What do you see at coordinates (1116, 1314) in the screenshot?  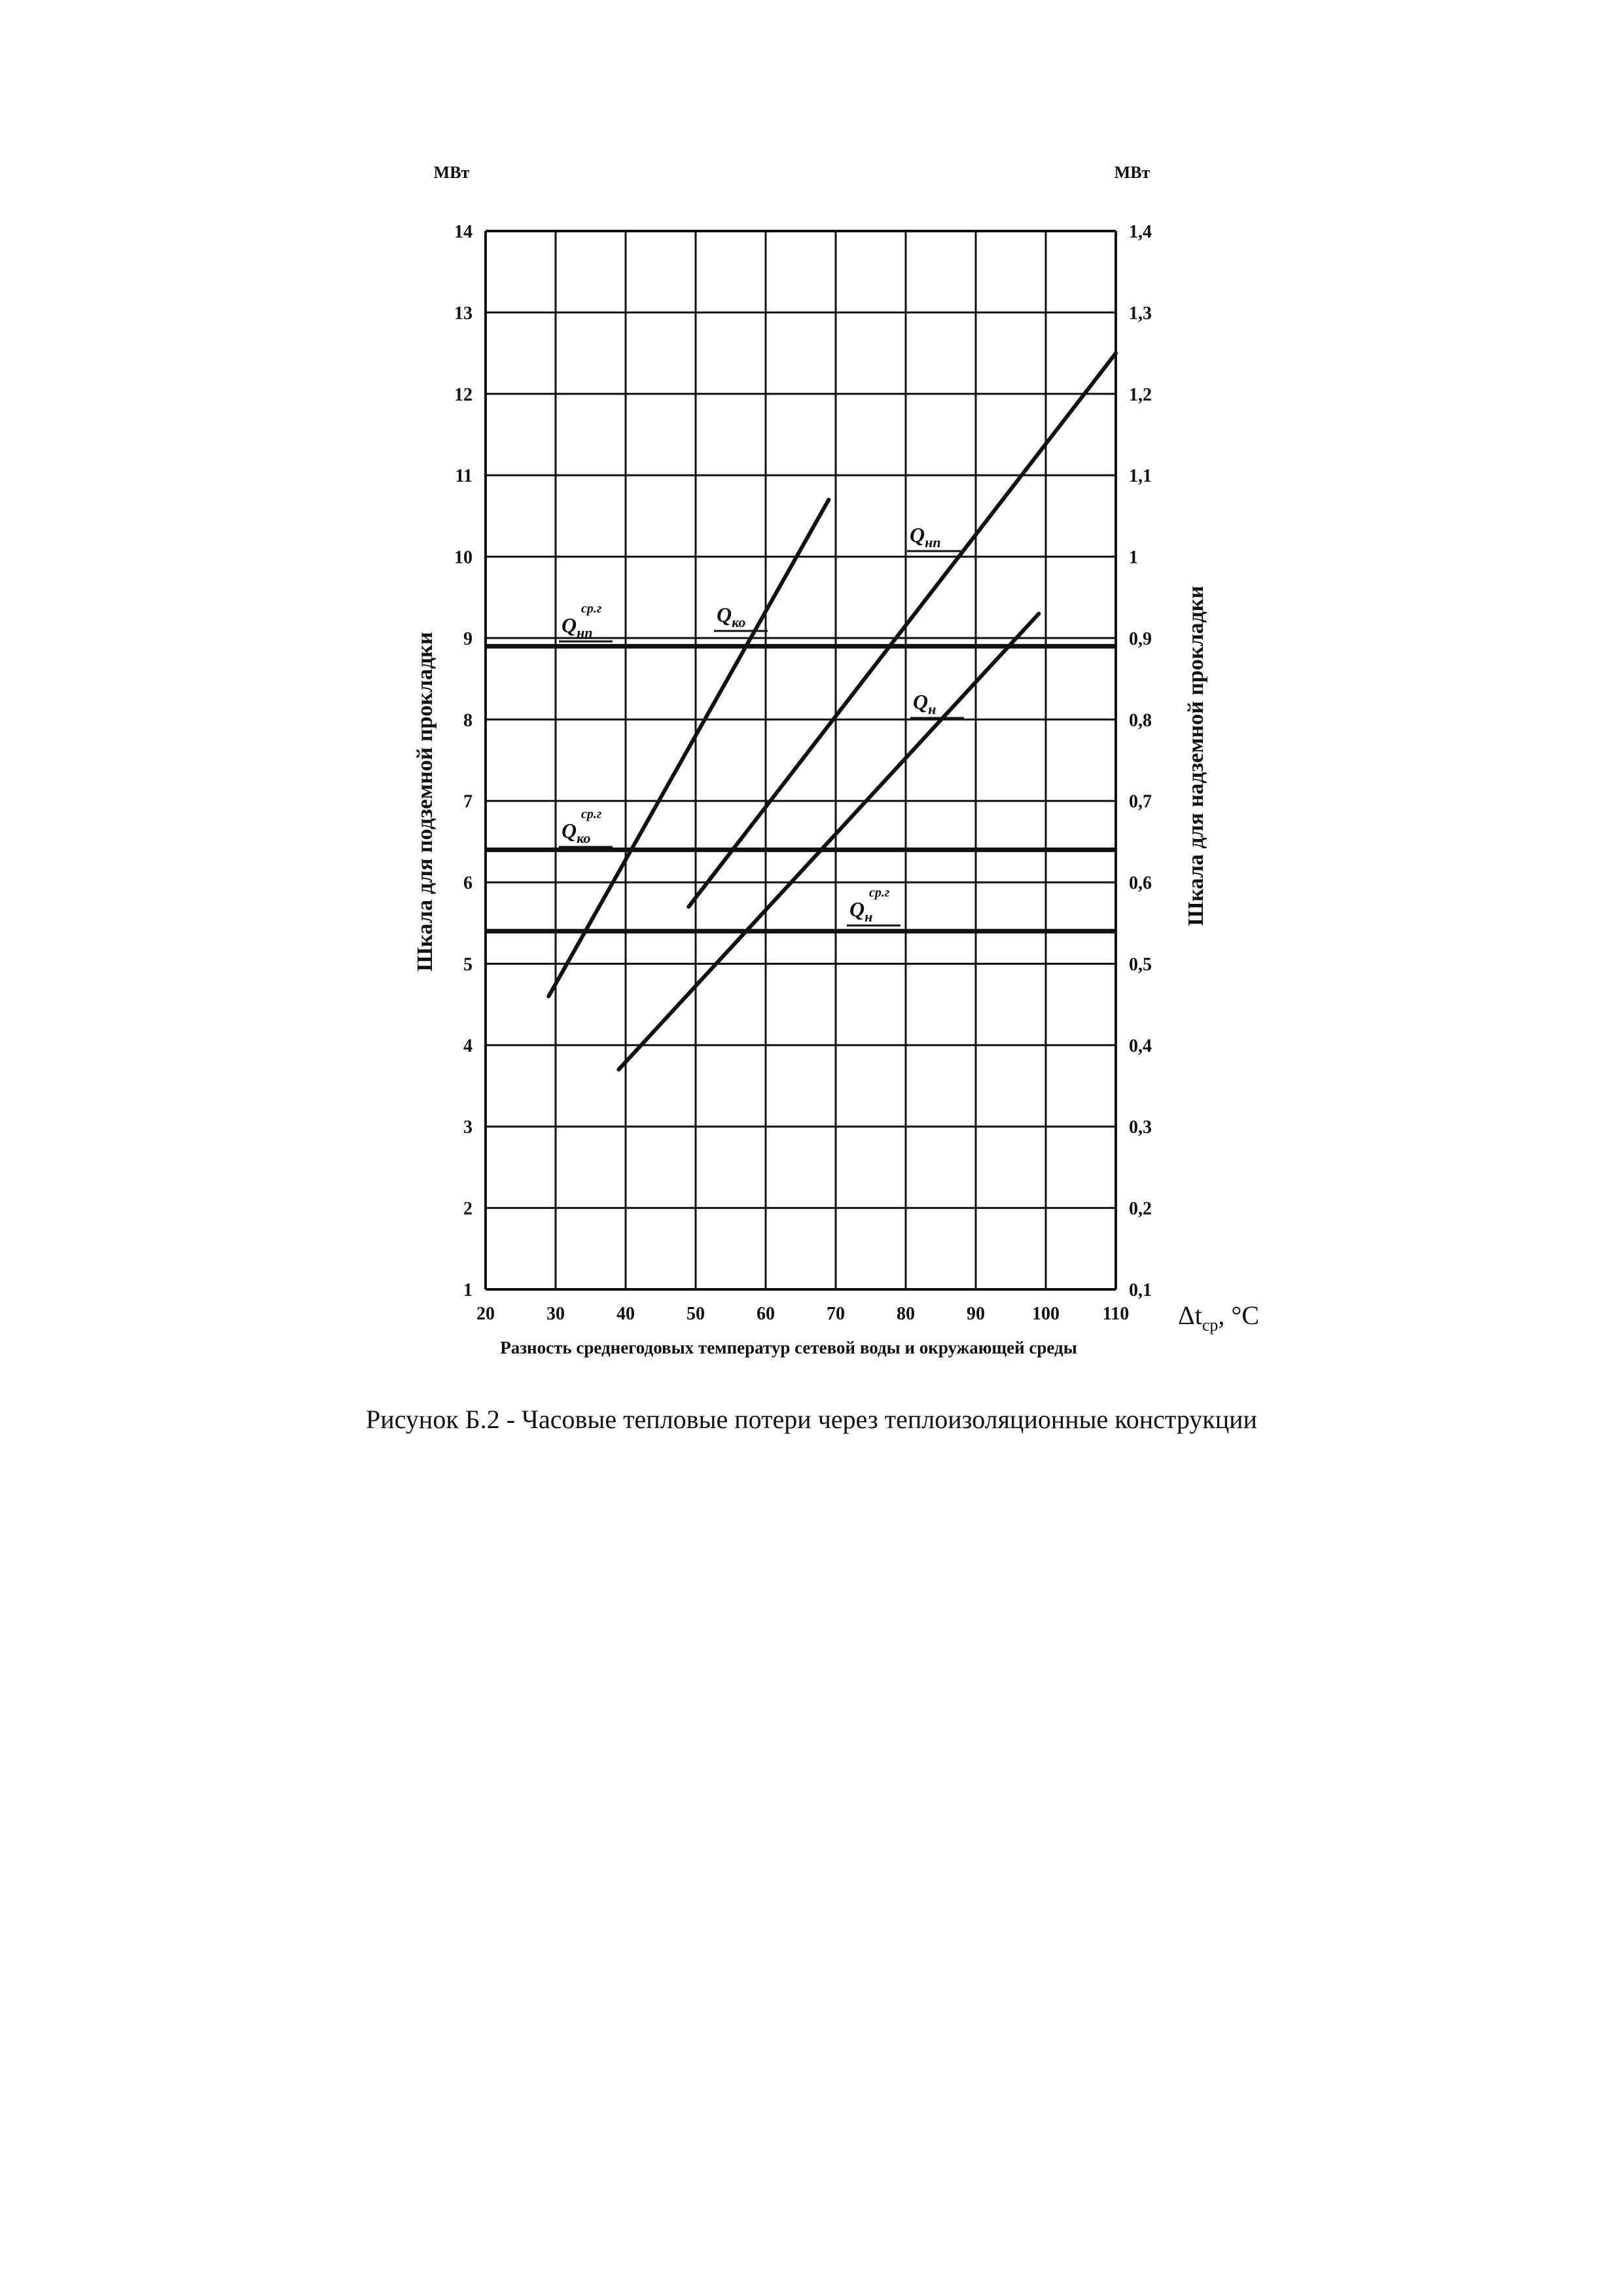 I see `x-tick-label: 110` at bounding box center [1116, 1314].